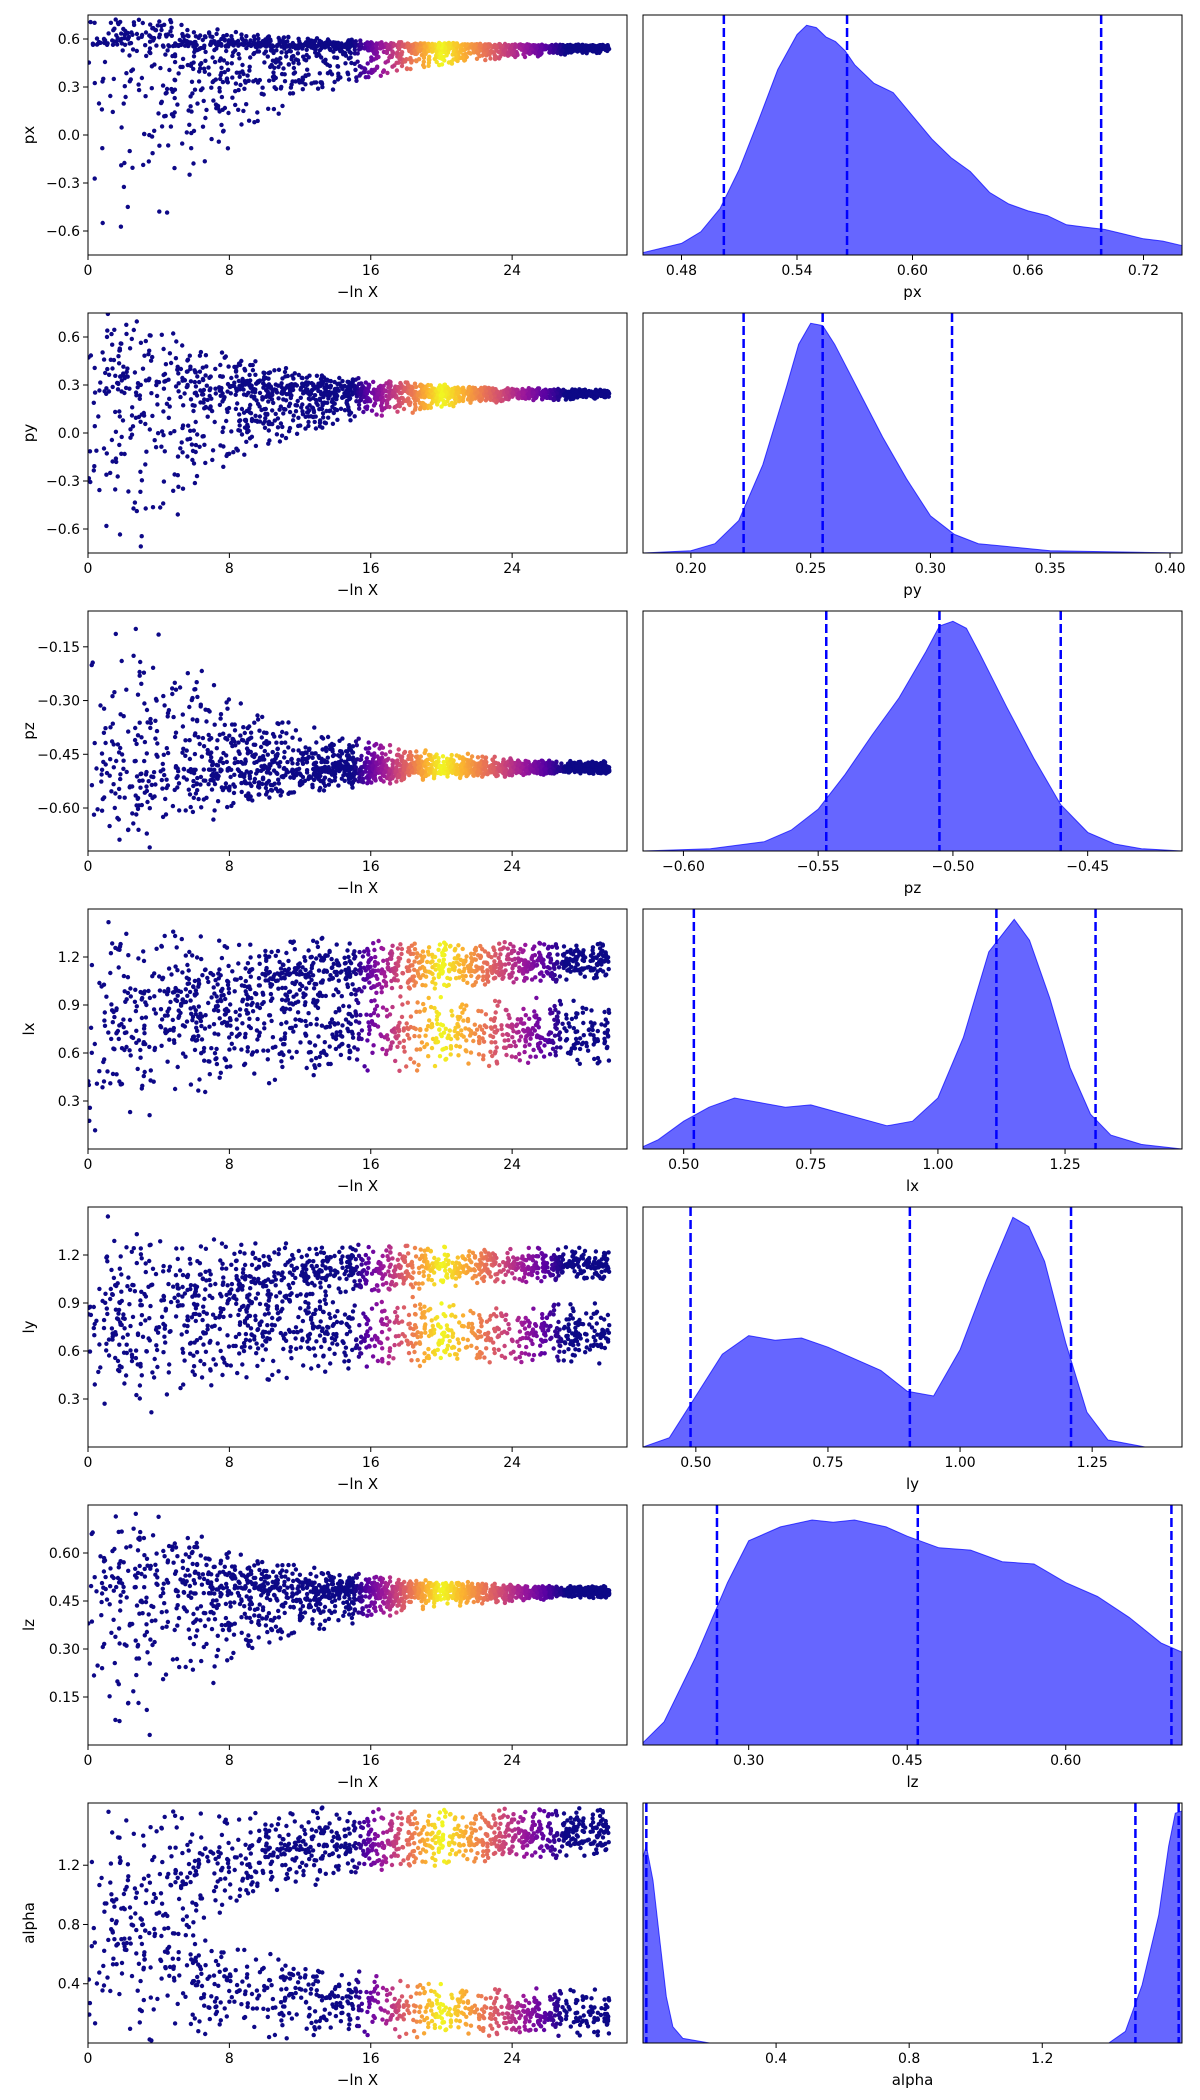 This screenshot has width=1200, height=2100. Describe the element at coordinates (930, 569) in the screenshot. I see `x-tick-label: 0.30` at that location.